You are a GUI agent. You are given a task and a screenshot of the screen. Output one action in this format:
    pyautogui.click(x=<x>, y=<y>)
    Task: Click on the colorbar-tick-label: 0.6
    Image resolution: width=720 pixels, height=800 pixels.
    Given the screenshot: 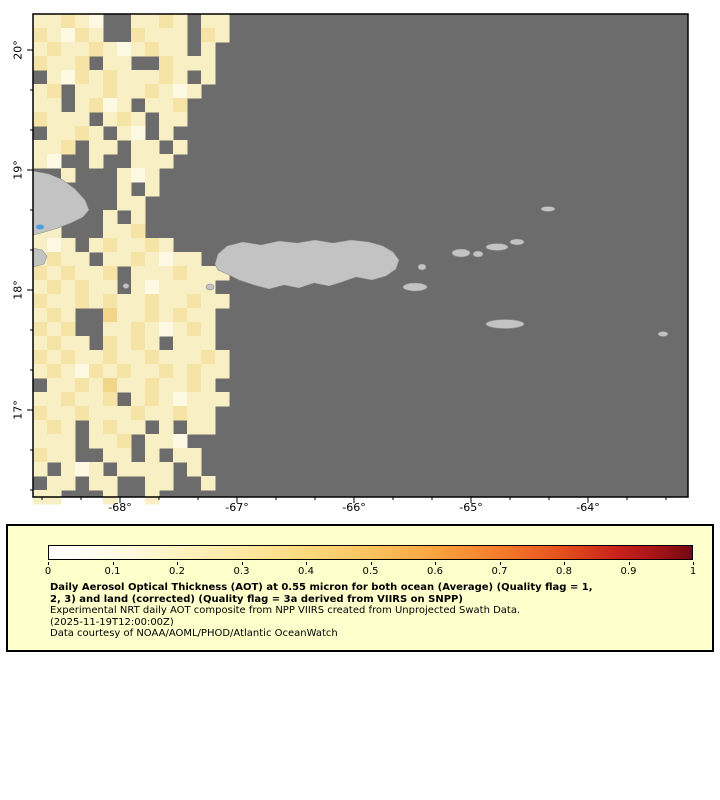 What is the action you would take?
    pyautogui.click(x=435, y=571)
    